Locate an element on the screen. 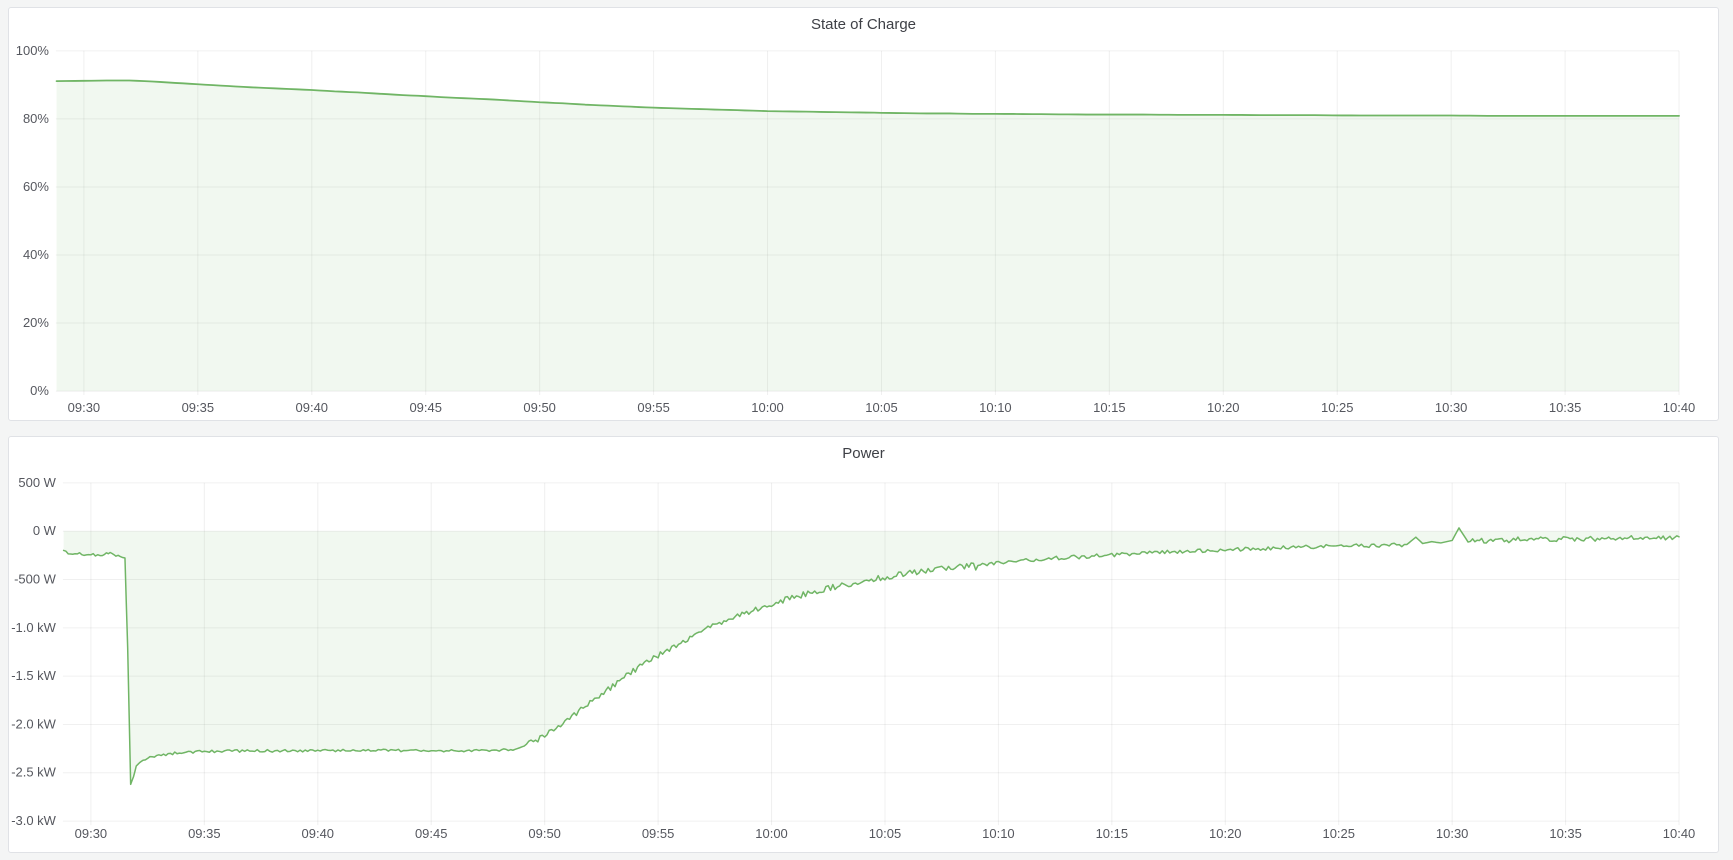 Image resolution: width=1733 pixels, height=860 pixels. y-tick-label: -1.0 kW is located at coordinates (33, 627).